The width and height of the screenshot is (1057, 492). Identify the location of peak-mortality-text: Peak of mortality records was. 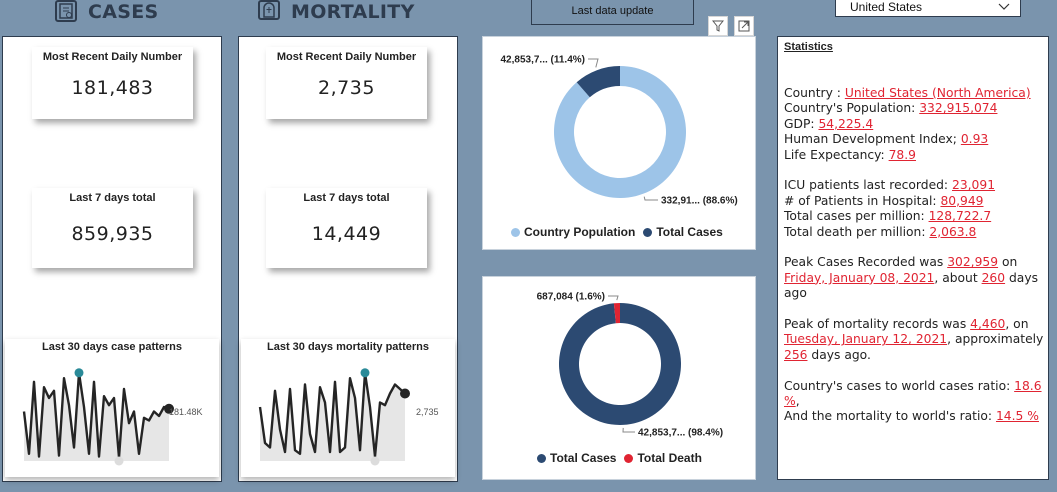
(877, 324).